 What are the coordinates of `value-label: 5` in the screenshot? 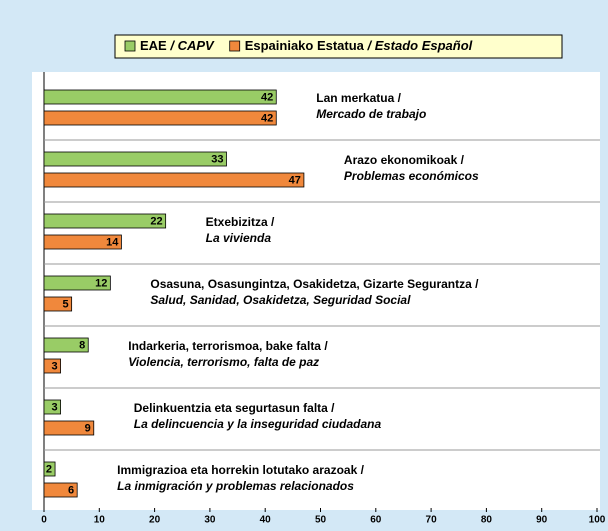 It's located at (66, 304).